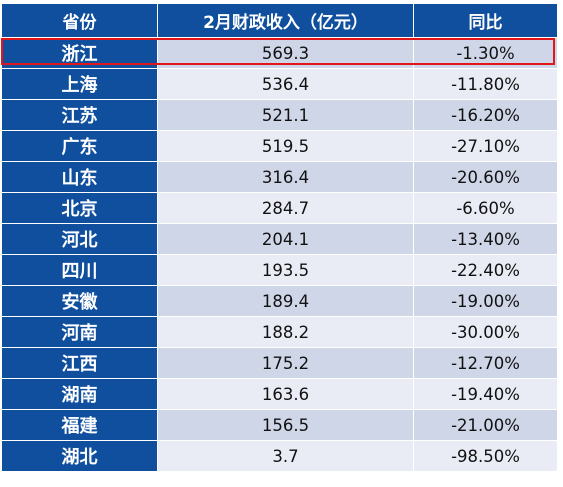 The width and height of the screenshot is (563, 487). I want to click on header-province: 省份, so click(80, 21).